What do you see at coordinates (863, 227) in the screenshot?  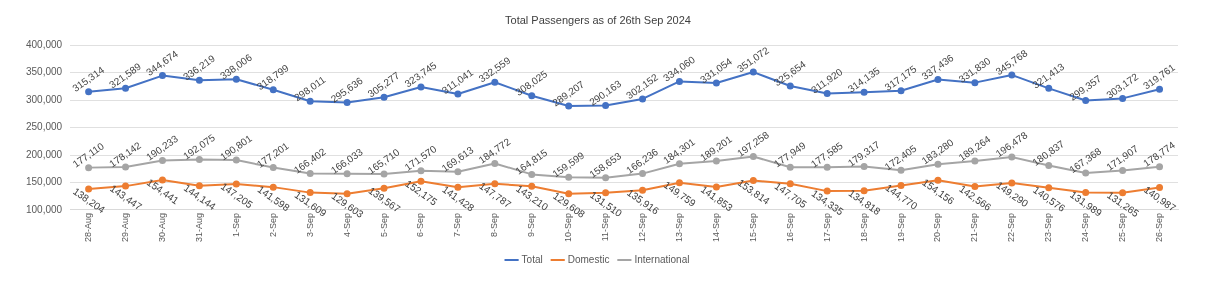 I see `x-tick-label: 18-Sep` at bounding box center [863, 227].